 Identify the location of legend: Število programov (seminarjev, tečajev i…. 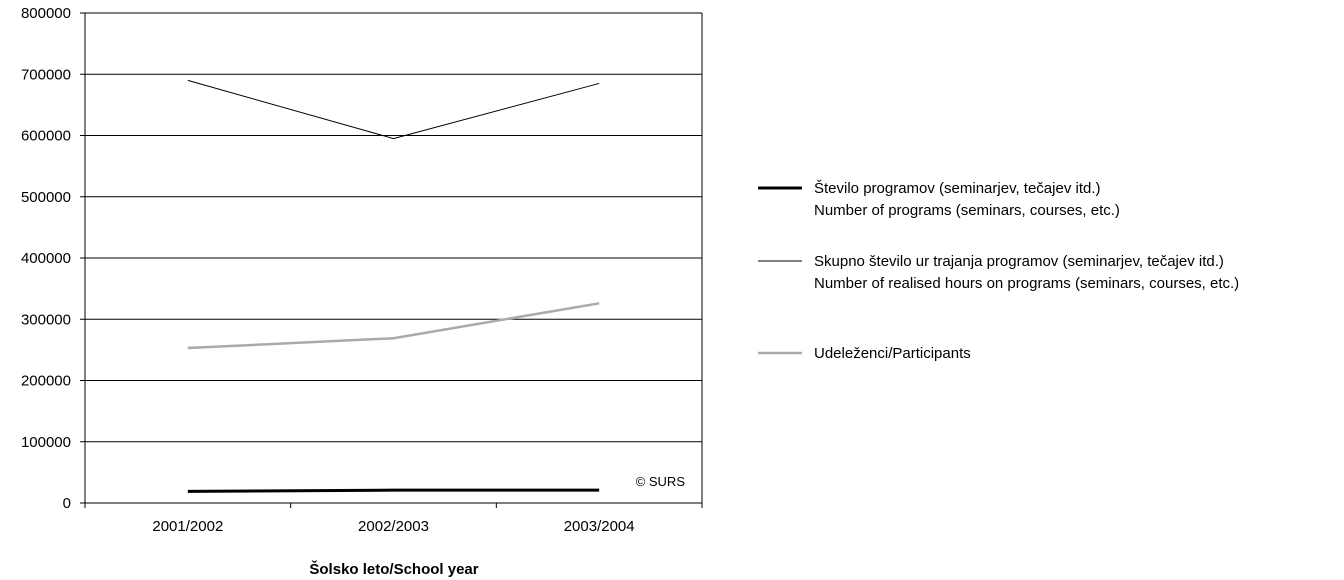
(998, 271).